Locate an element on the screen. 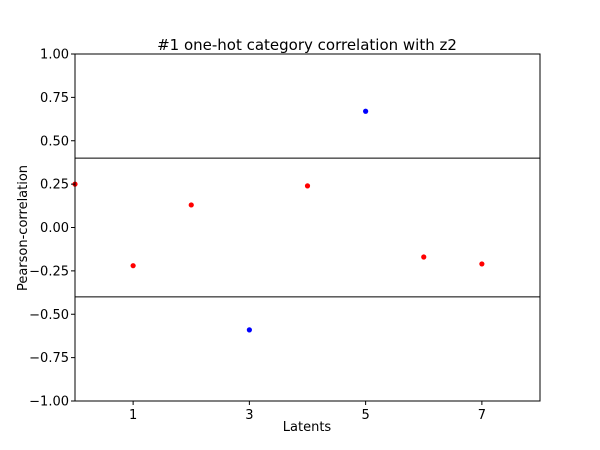 This screenshot has height=450, width=600. x-tick-label-0: 1 is located at coordinates (133, 415).